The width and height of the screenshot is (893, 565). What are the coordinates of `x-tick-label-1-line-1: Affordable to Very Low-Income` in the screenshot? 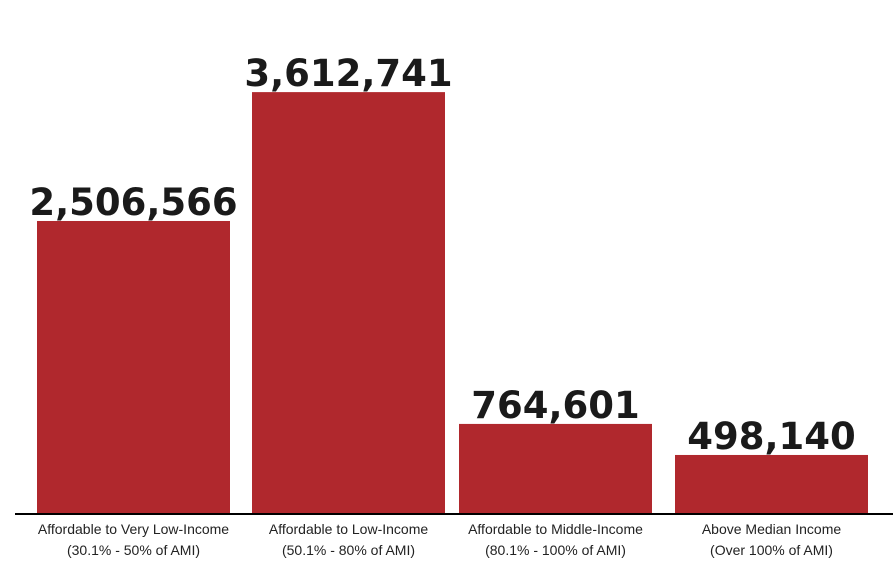 It's located at (133, 529).